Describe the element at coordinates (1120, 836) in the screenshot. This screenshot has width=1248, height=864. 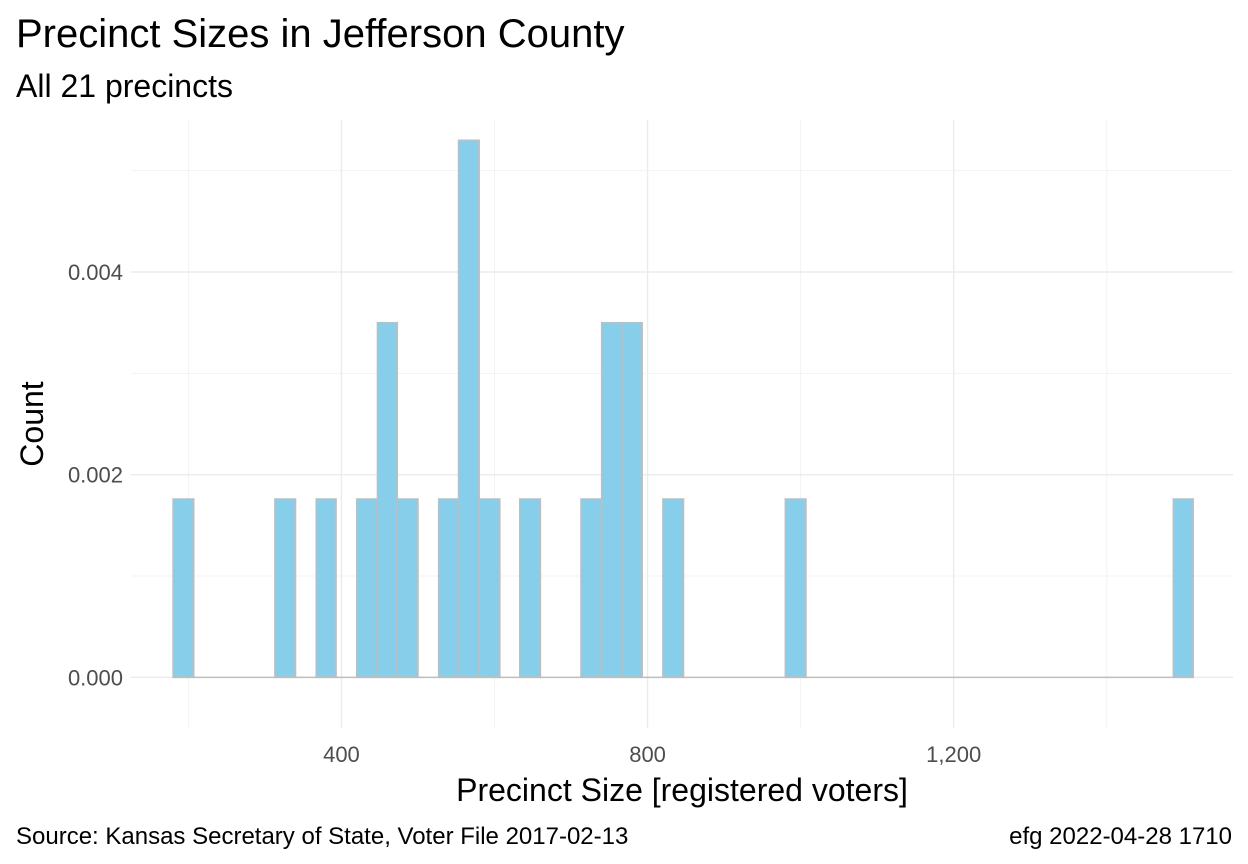
I see `author-caption: efg 2022-04-28 1710` at that location.